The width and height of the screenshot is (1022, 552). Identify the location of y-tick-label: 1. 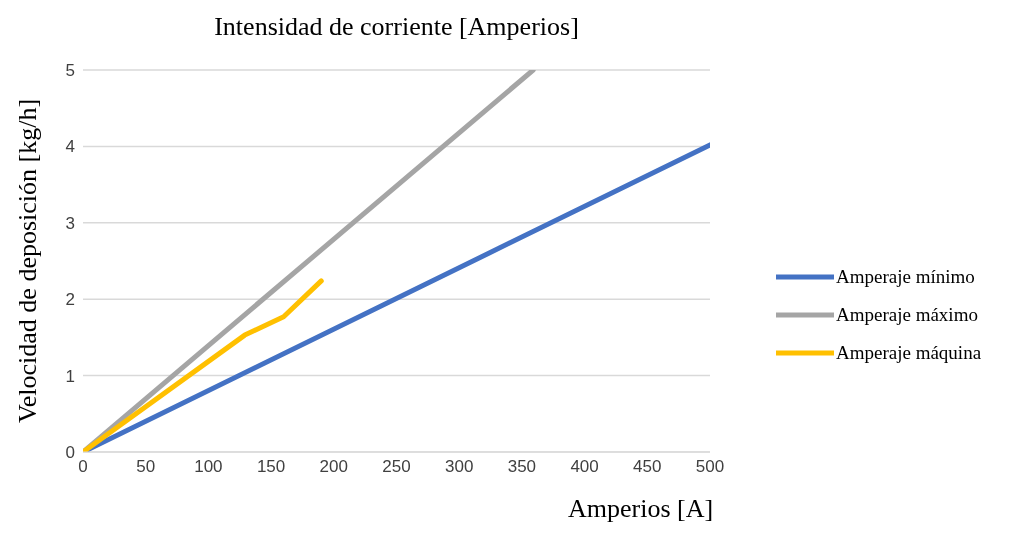
(70, 376).